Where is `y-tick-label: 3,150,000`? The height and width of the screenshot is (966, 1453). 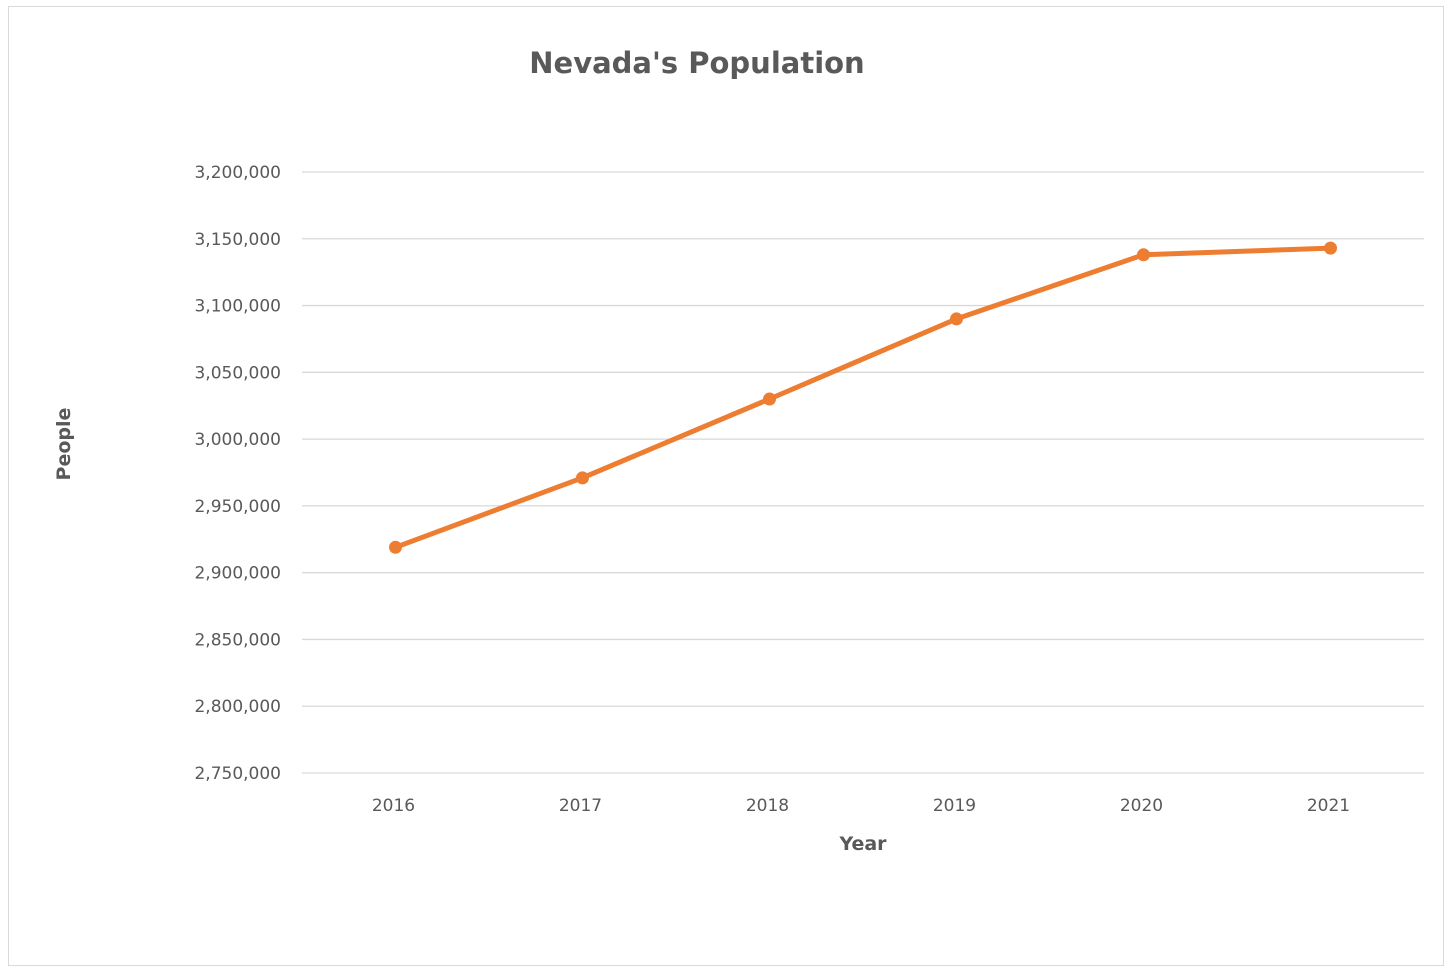
y-tick-label: 3,150,000 is located at coordinates (237, 240).